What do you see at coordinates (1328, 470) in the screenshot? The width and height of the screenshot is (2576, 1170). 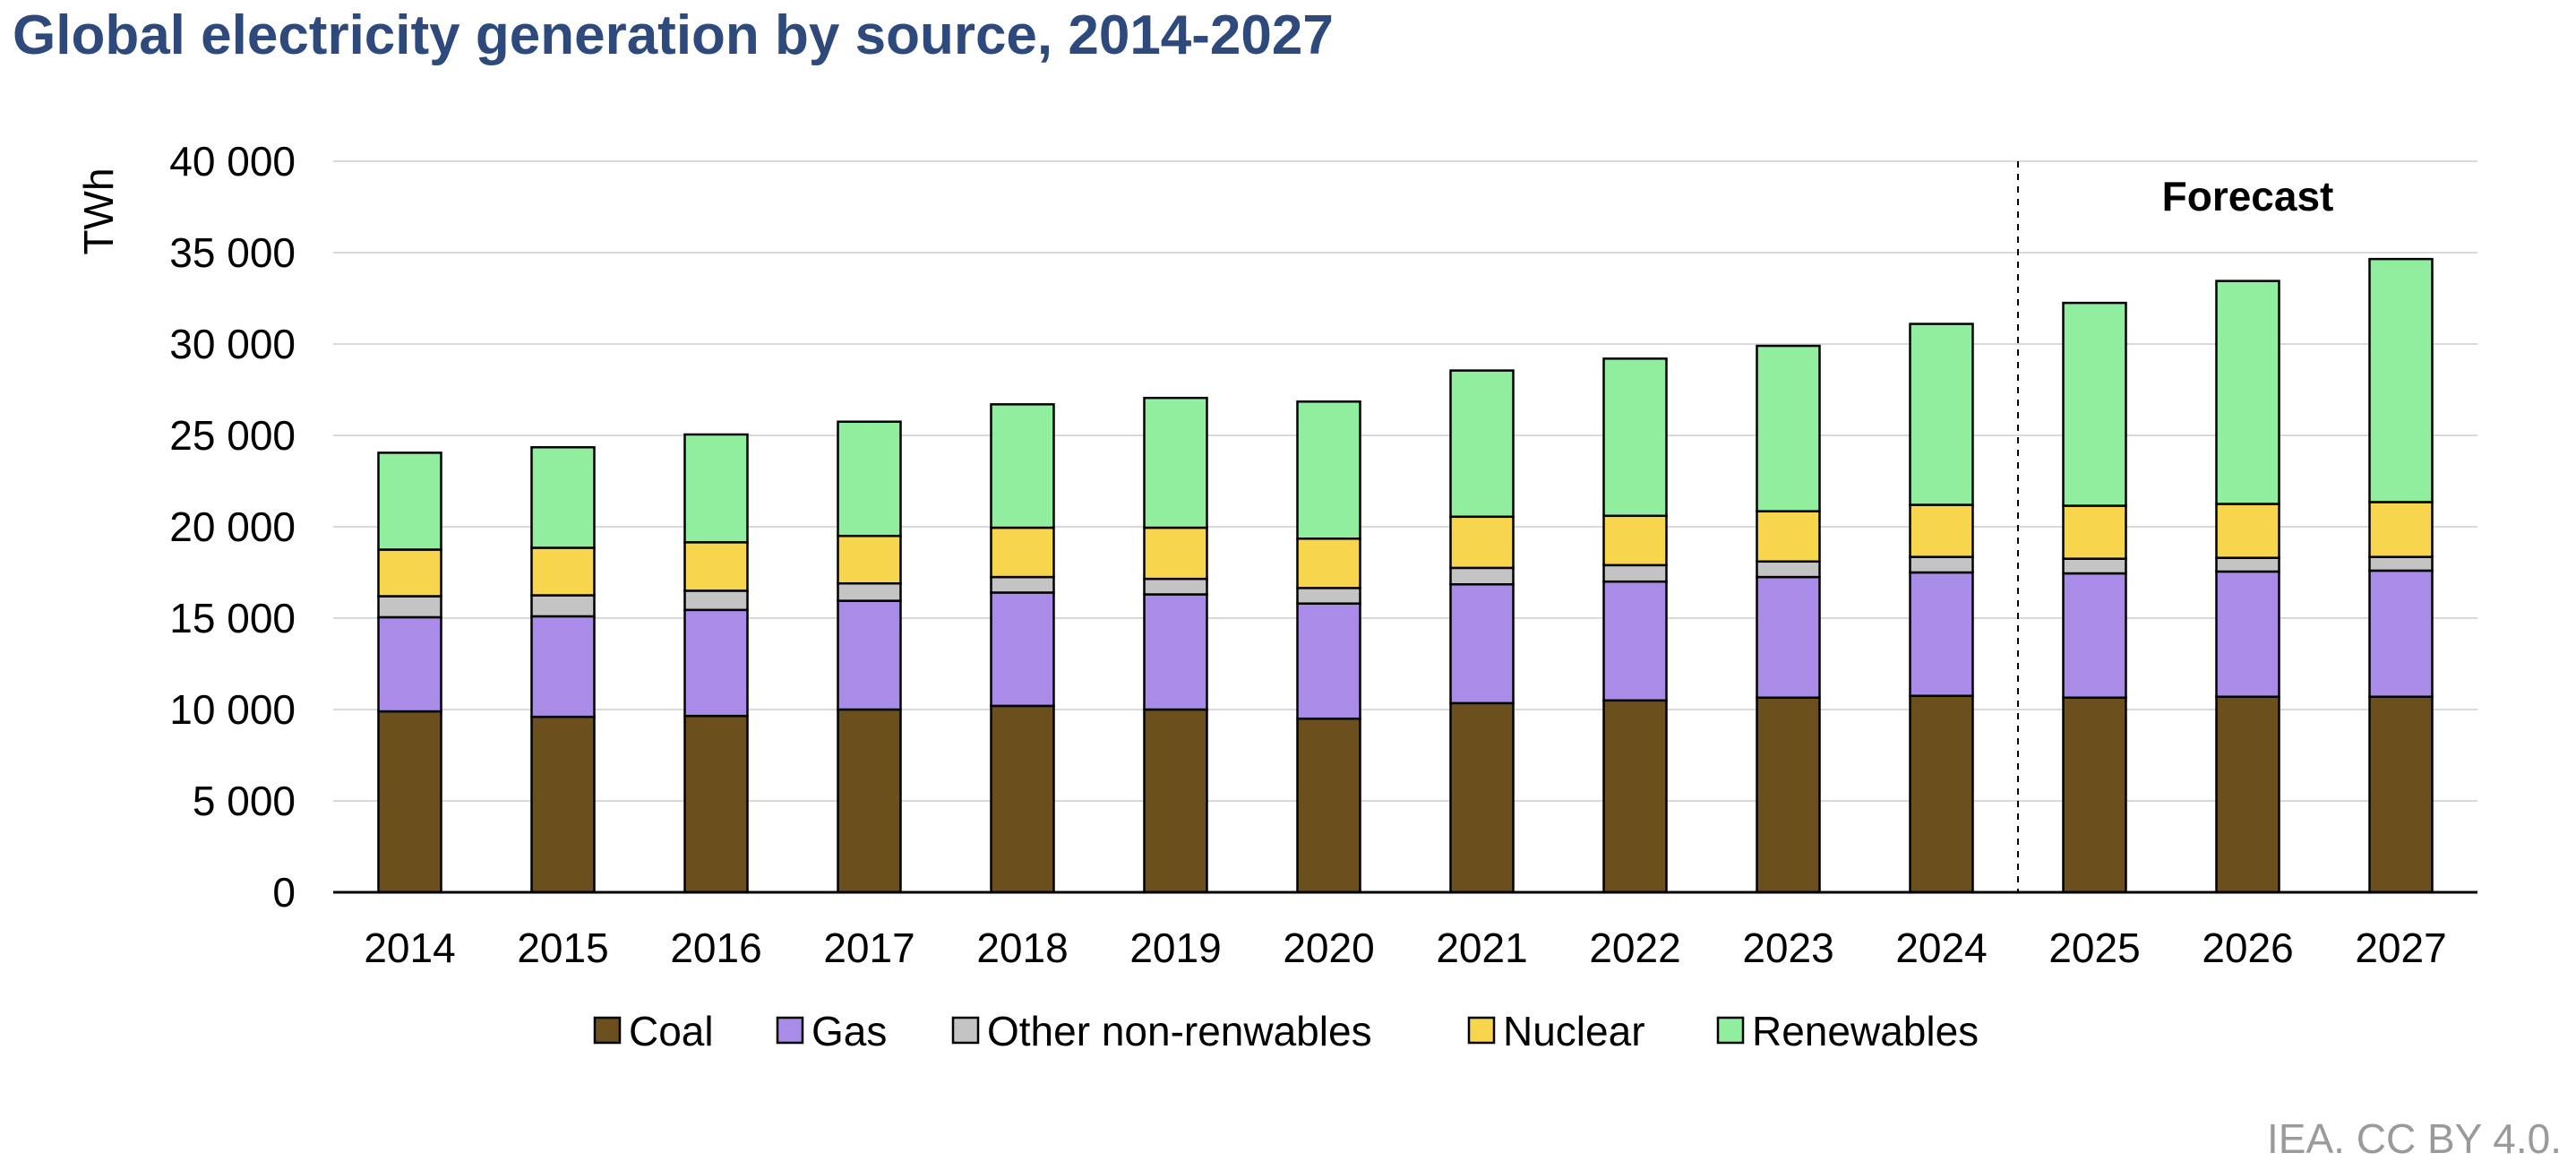 I see `bar-renewables-2020` at bounding box center [1328, 470].